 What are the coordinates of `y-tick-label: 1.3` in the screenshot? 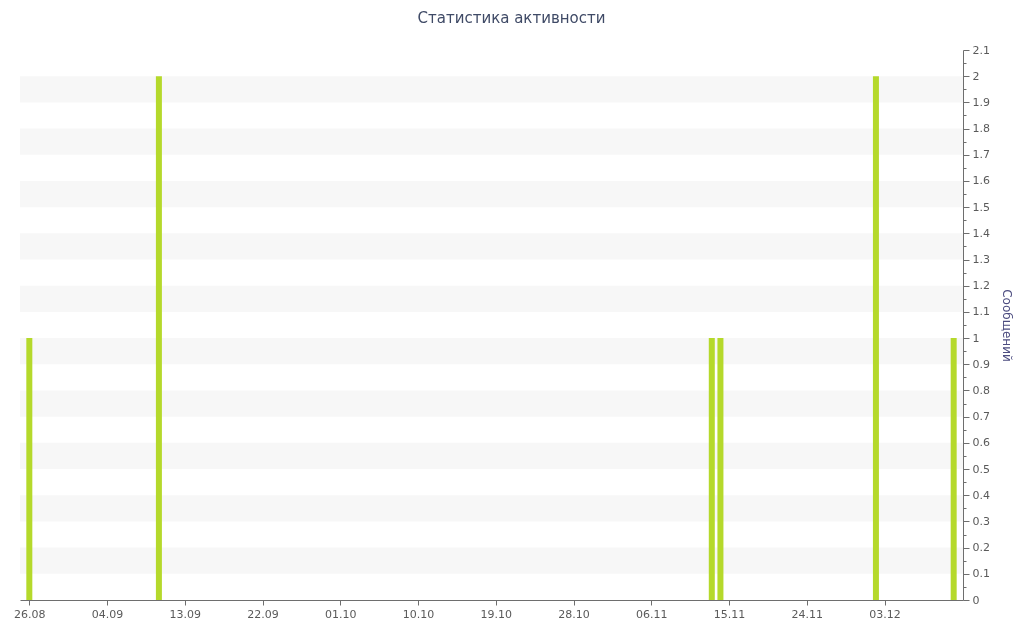 It's located at (981, 260).